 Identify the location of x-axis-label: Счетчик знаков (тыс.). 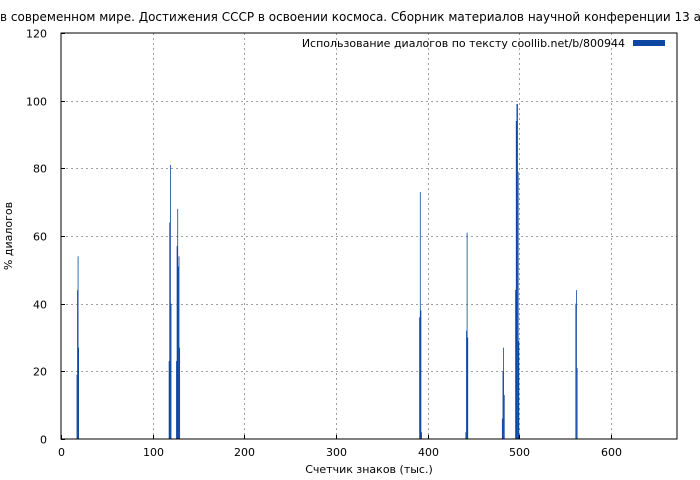
(369, 469).